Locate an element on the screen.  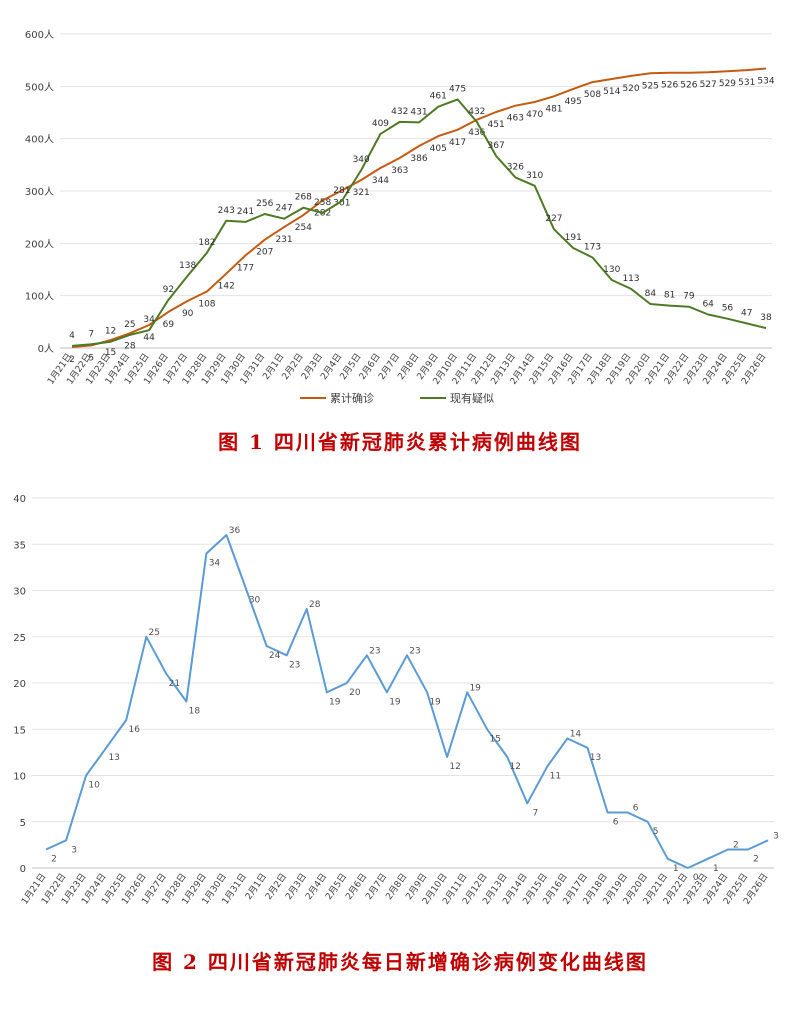
y-tick-label: 25 is located at coordinates (19, 638).